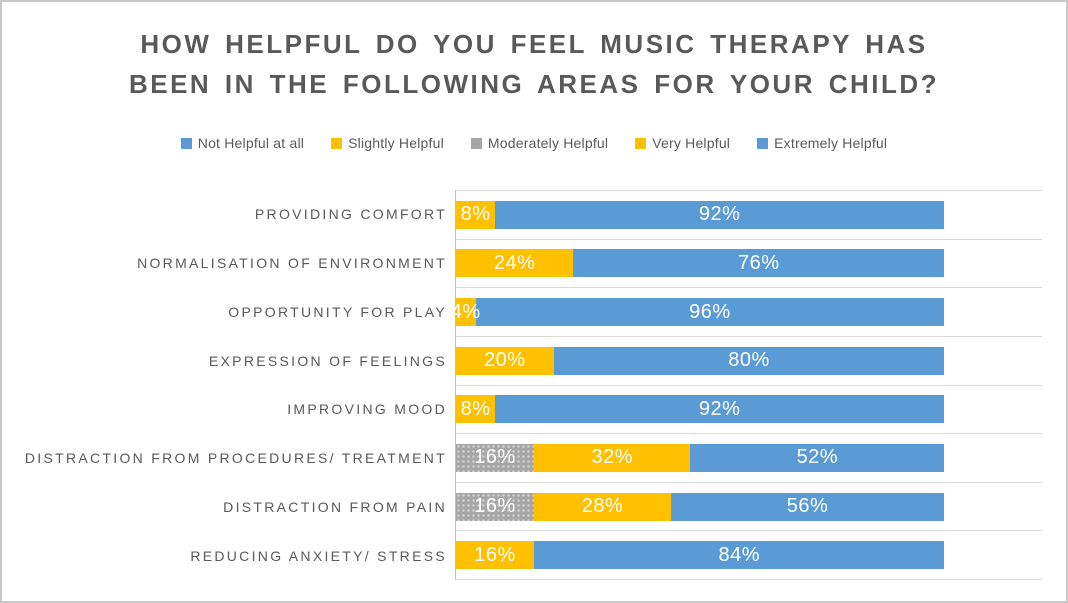 This screenshot has height=603, width=1068. I want to click on bar-track: 4% 96%, so click(698, 312).